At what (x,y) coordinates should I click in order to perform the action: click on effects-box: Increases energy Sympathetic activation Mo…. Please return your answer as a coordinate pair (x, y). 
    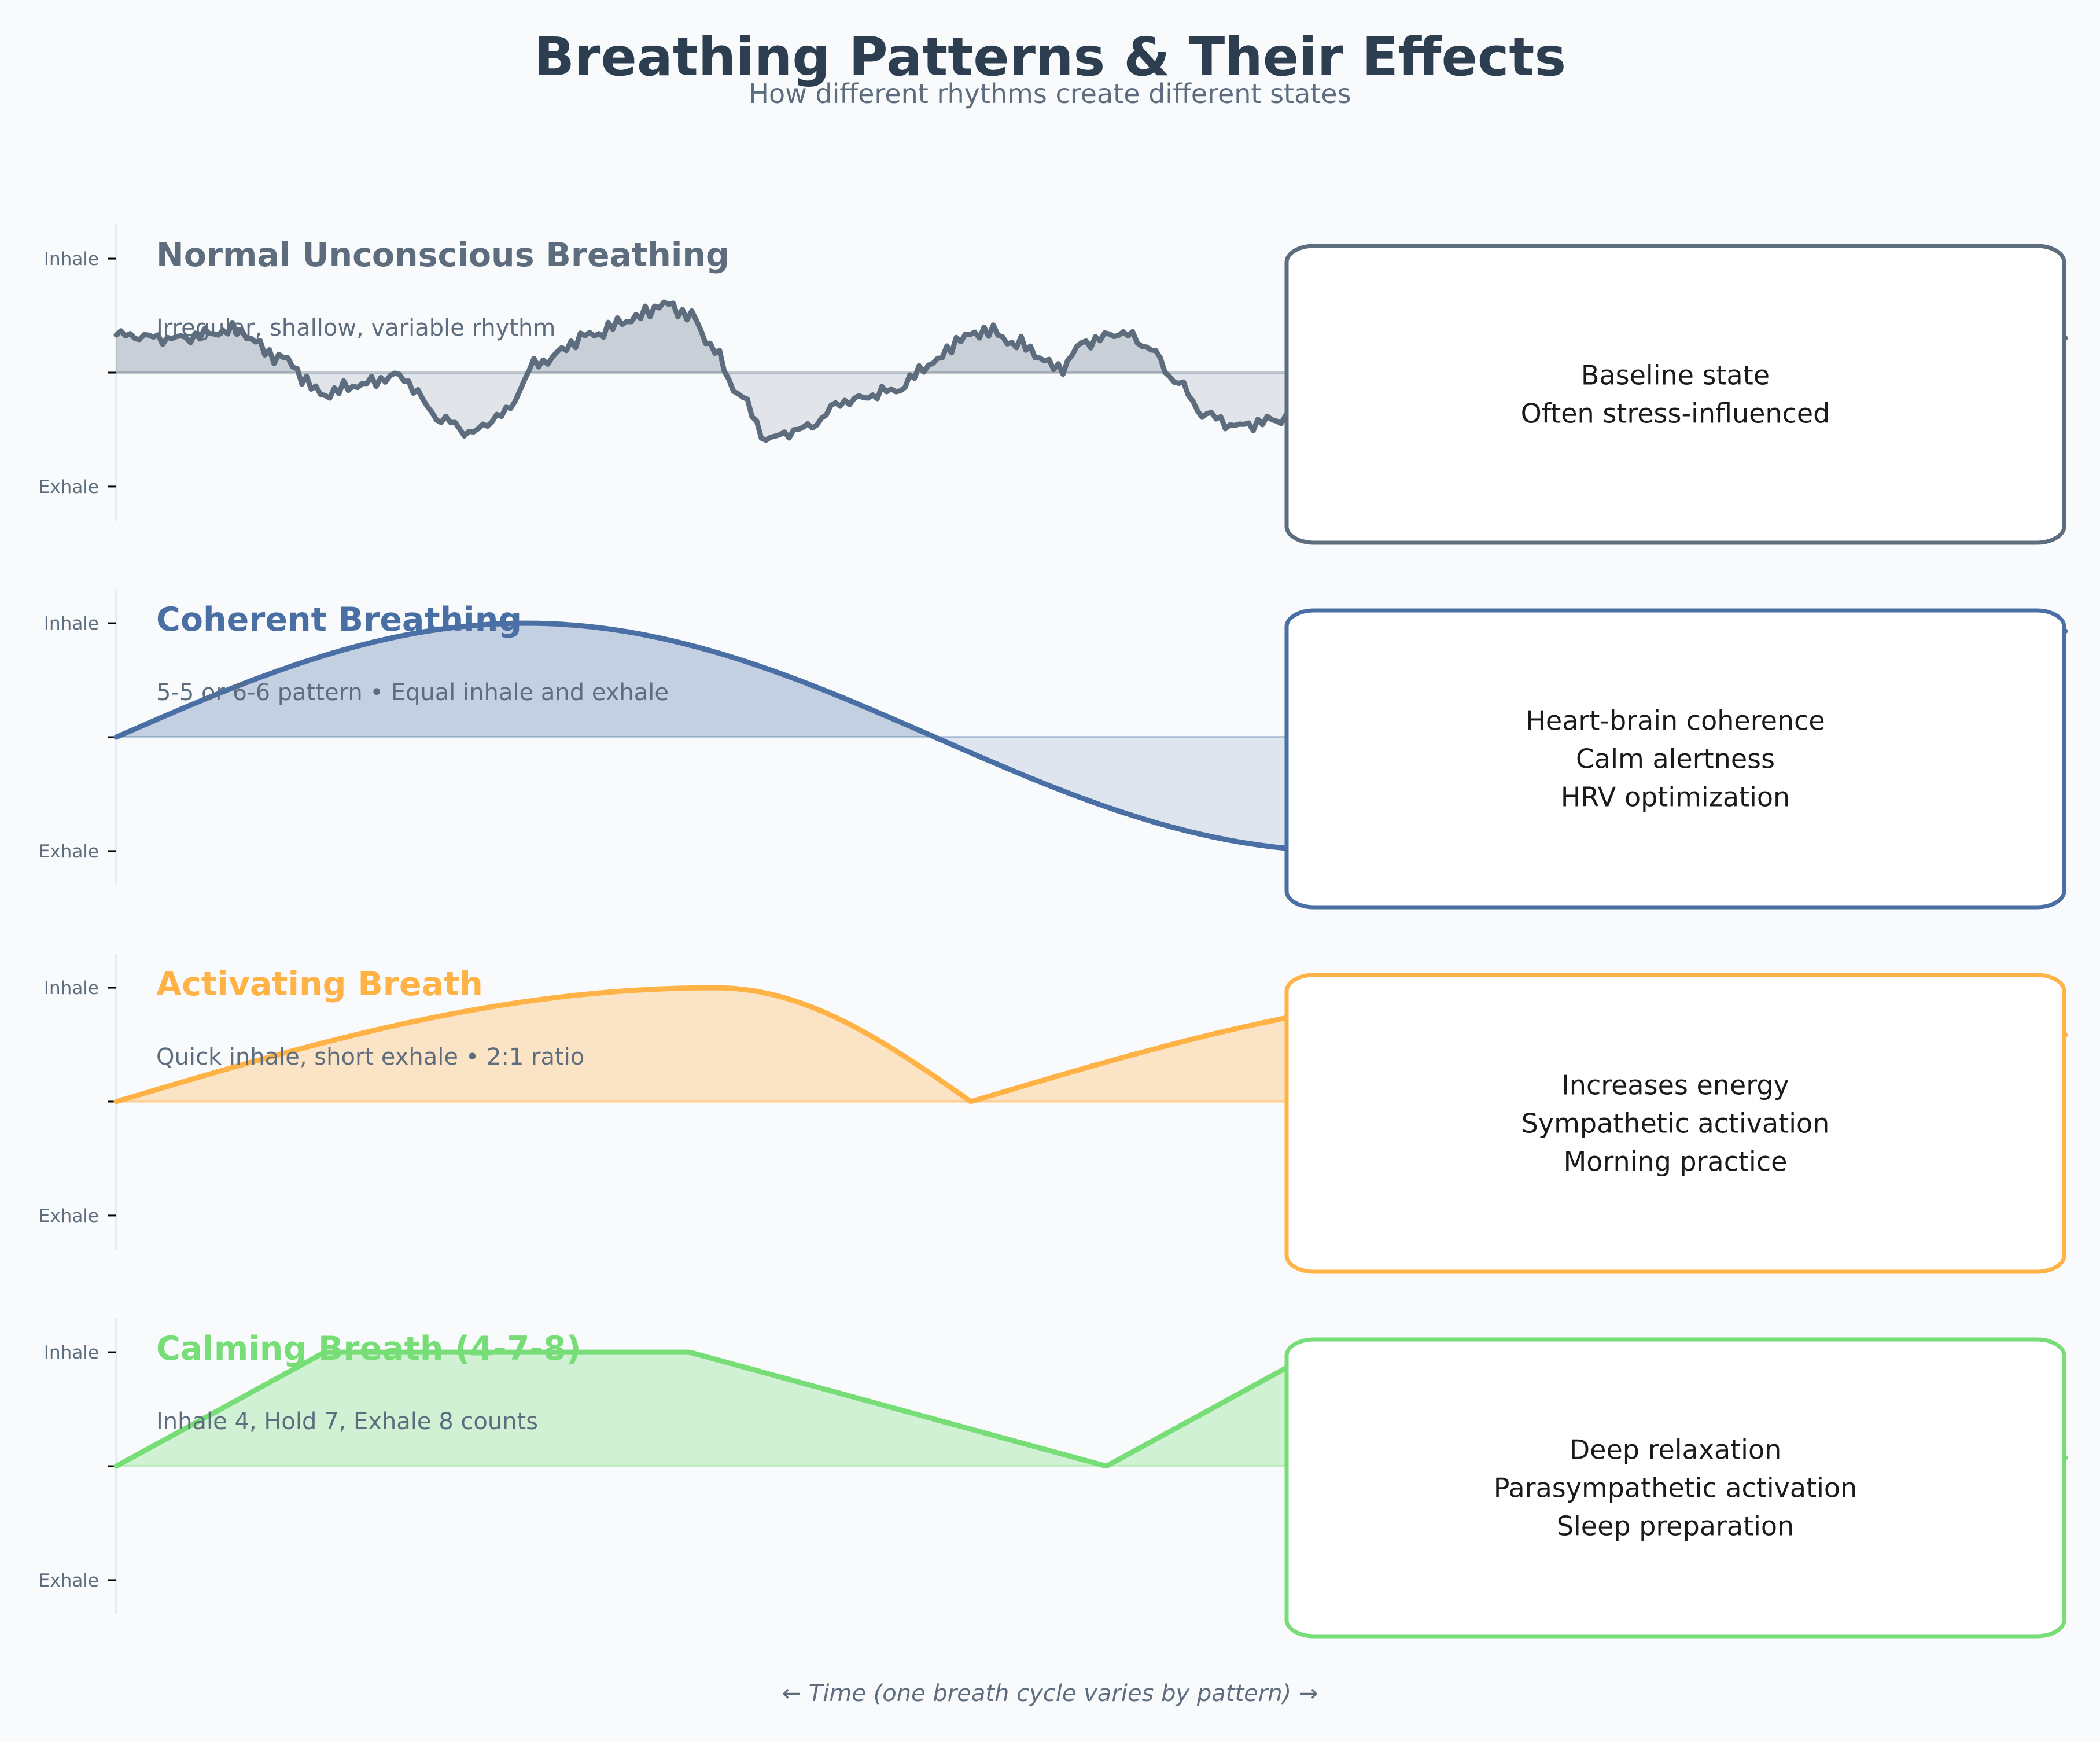
    Looking at the image, I should click on (1675, 1123).